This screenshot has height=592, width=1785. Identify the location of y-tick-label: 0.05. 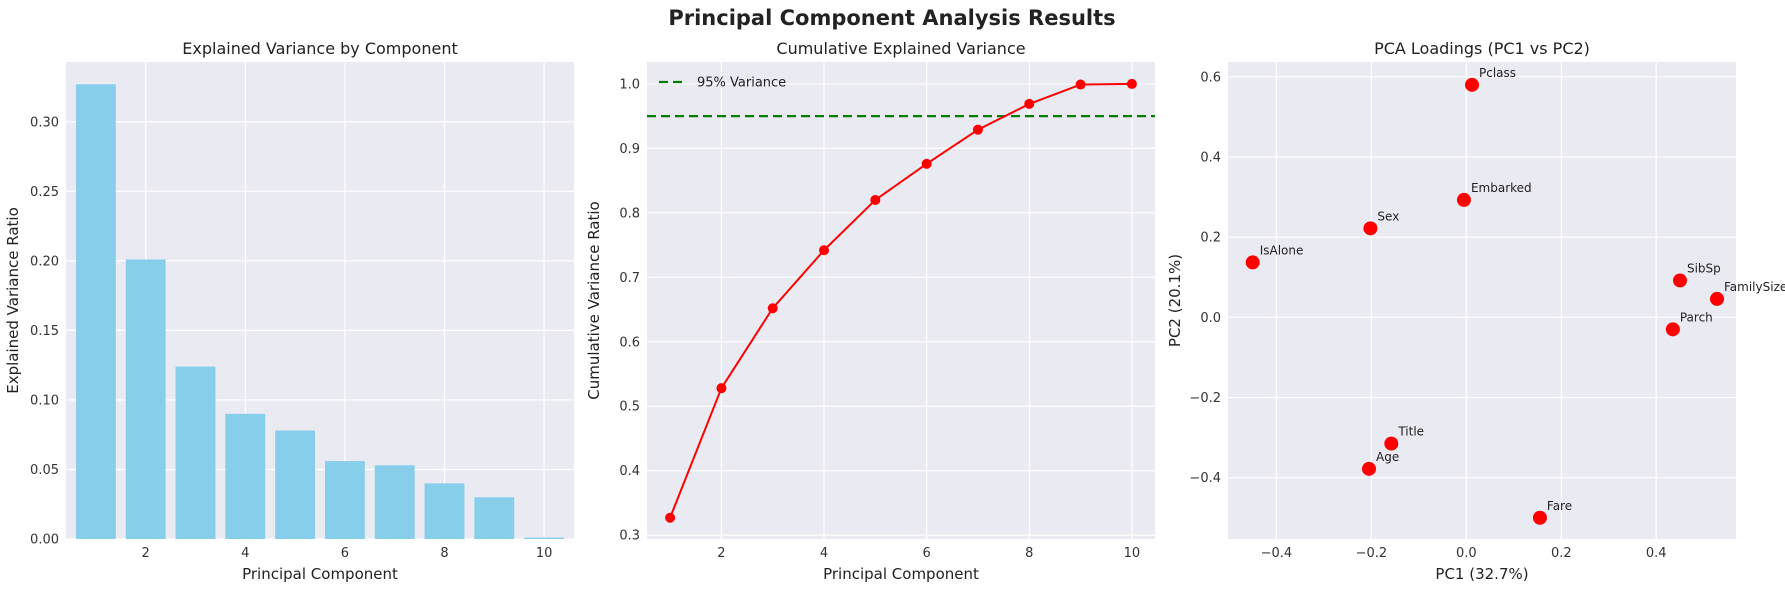
(44, 470).